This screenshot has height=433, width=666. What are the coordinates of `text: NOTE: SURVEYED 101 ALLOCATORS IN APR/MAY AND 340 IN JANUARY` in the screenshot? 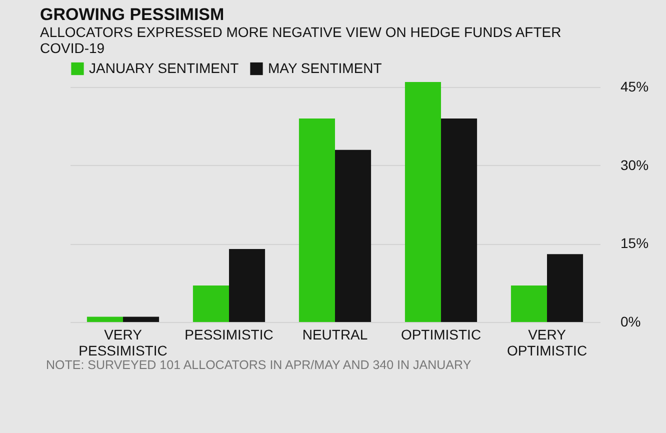 It's located at (259, 365).